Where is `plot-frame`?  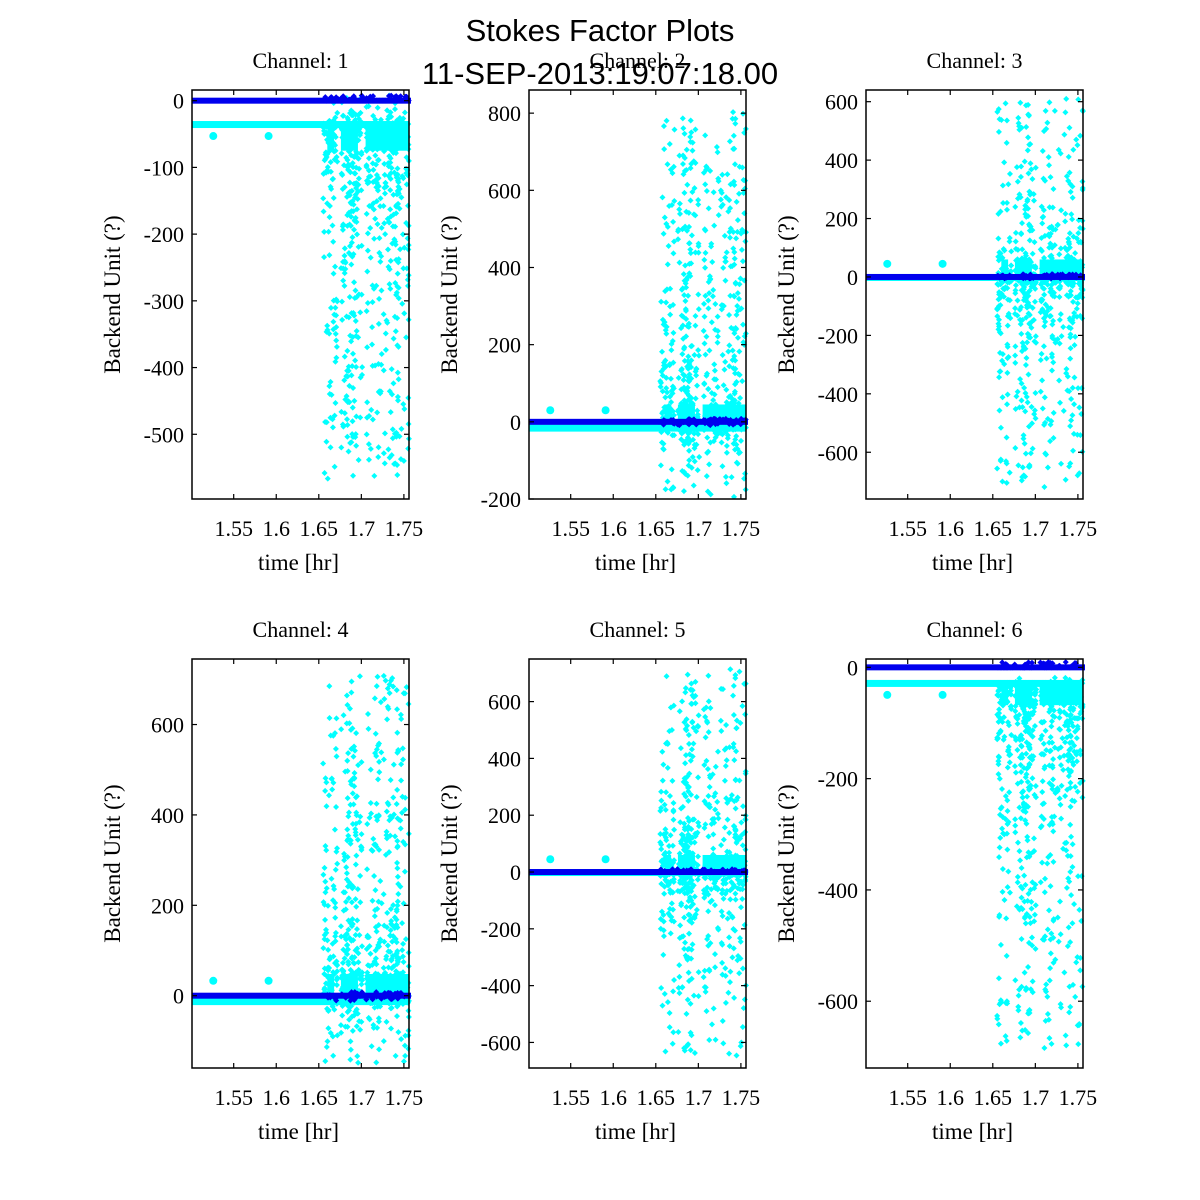
plot-frame is located at coordinates (637, 294).